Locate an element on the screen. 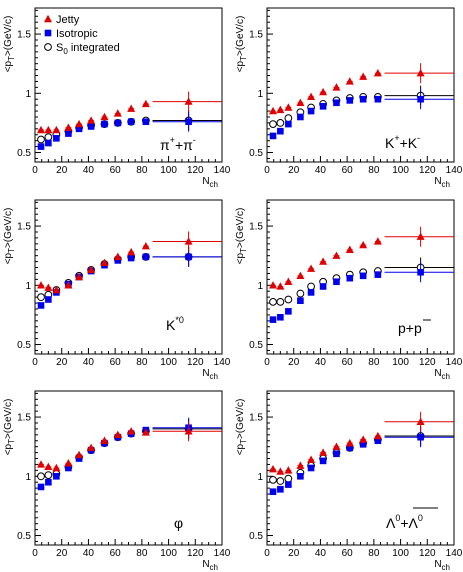 This screenshot has height=572, width=463. legend-s0-base: S is located at coordinates (59, 48).